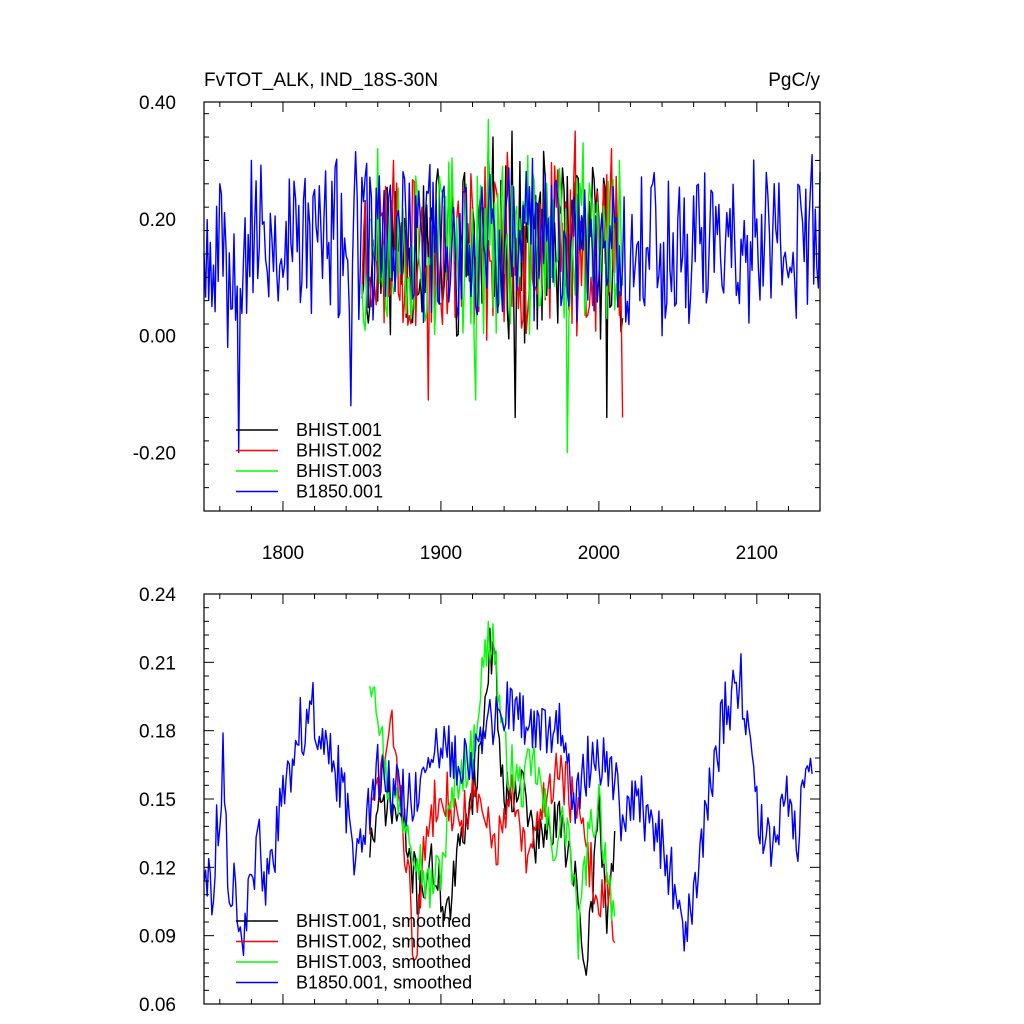 The height and width of the screenshot is (1024, 1024). Describe the element at coordinates (794, 80) in the screenshot. I see `top-panel-units: PgC/y` at that location.